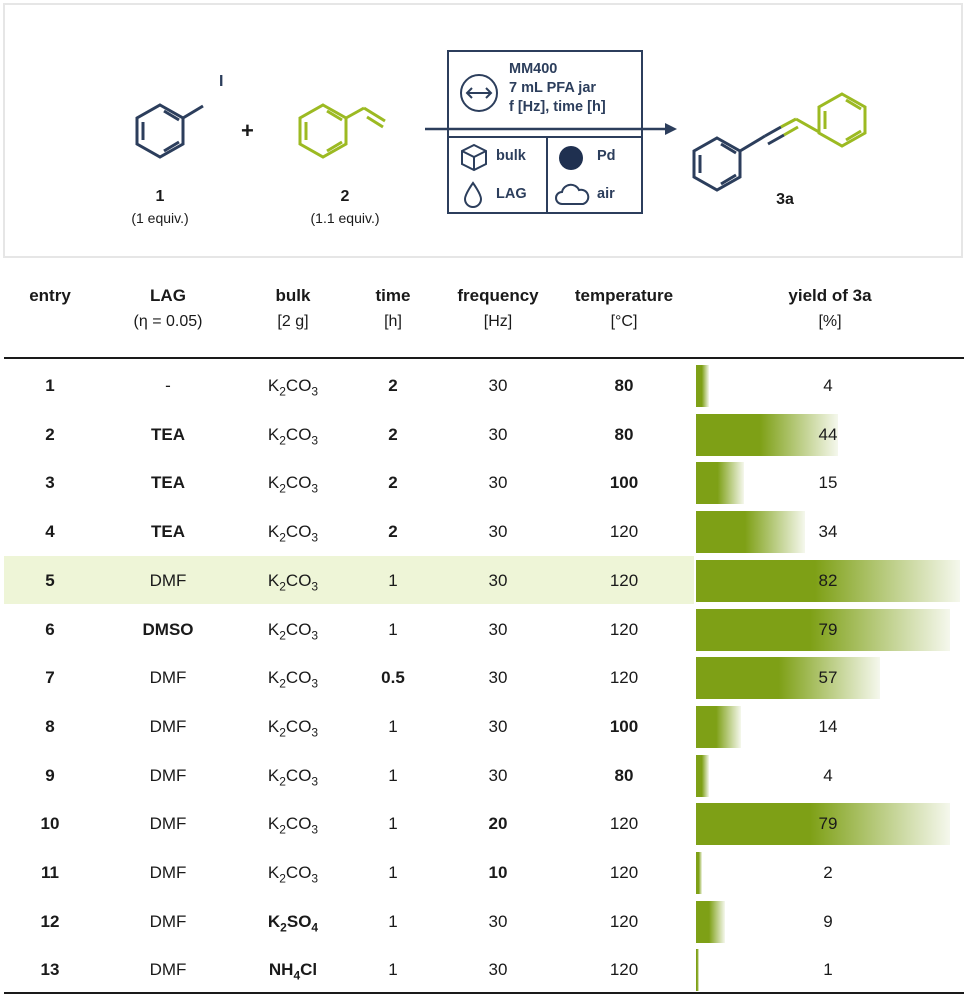  Describe the element at coordinates (342, 131) in the screenshot. I see `styrene-structure` at that location.